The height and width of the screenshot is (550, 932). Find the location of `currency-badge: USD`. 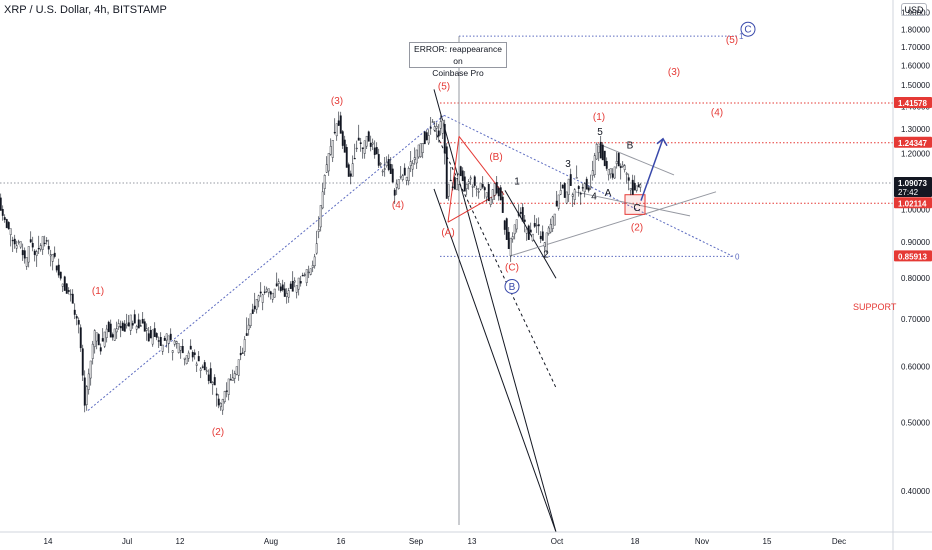

currency-badge: USD is located at coordinates (914, 9).